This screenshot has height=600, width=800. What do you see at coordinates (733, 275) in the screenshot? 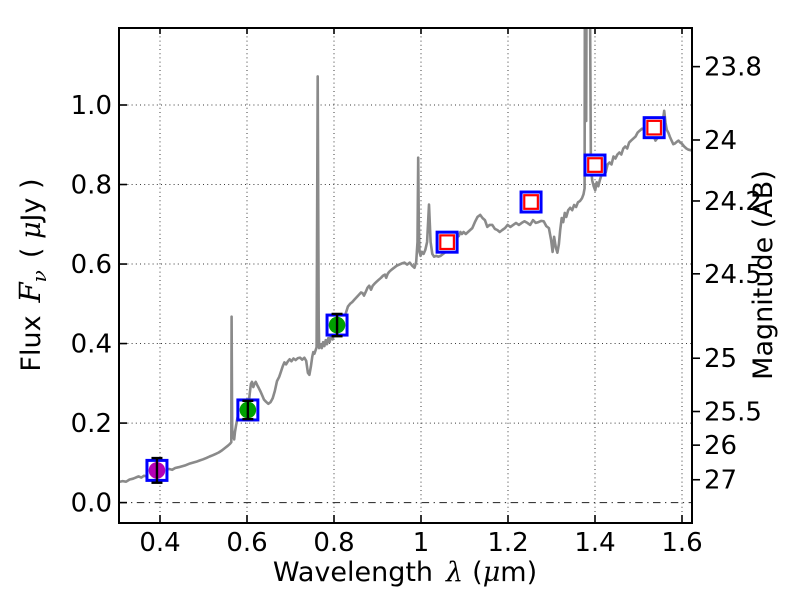
I see `y-right-tick-label: 24.5` at bounding box center [733, 275].